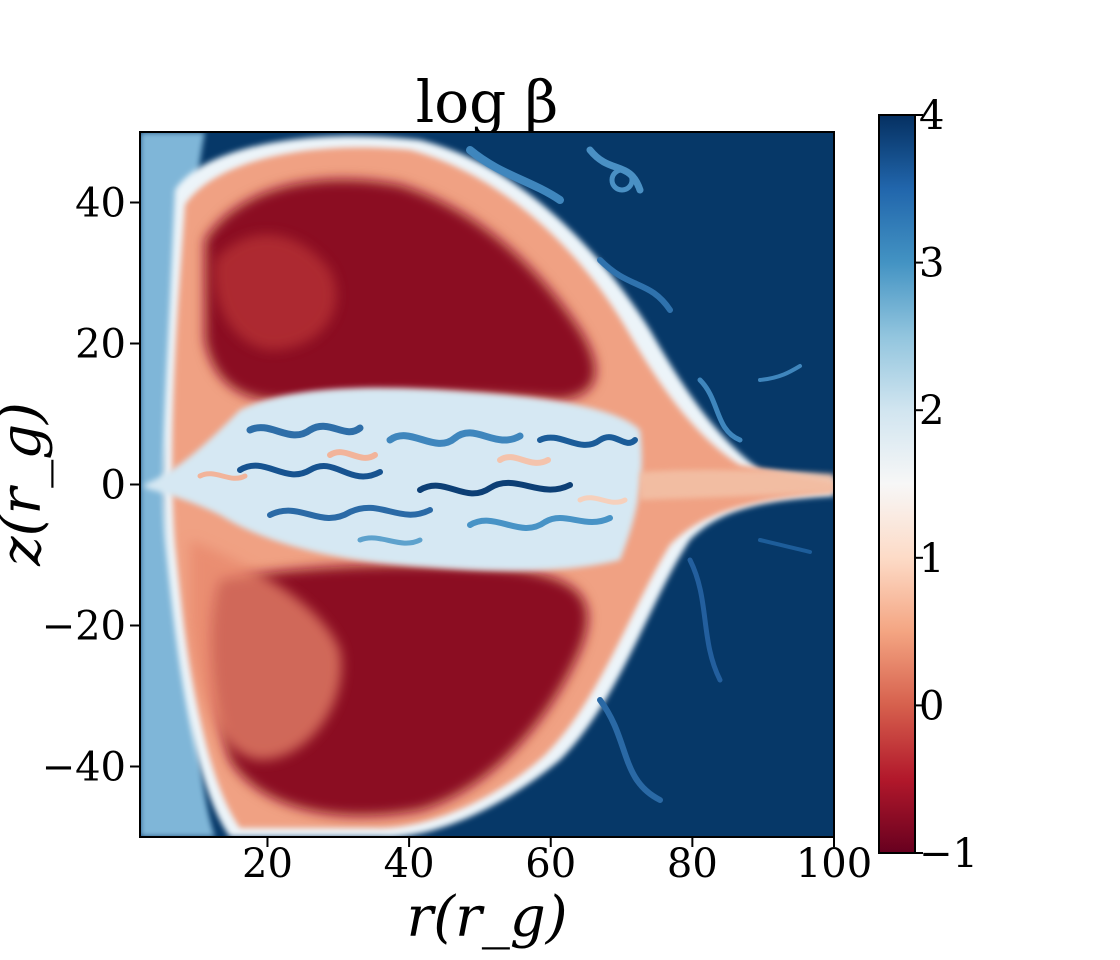 This screenshot has height=960, width=1120. Describe the element at coordinates (275, 292) in the screenshot. I see `heatmap-upper-lobe-mid` at that location.